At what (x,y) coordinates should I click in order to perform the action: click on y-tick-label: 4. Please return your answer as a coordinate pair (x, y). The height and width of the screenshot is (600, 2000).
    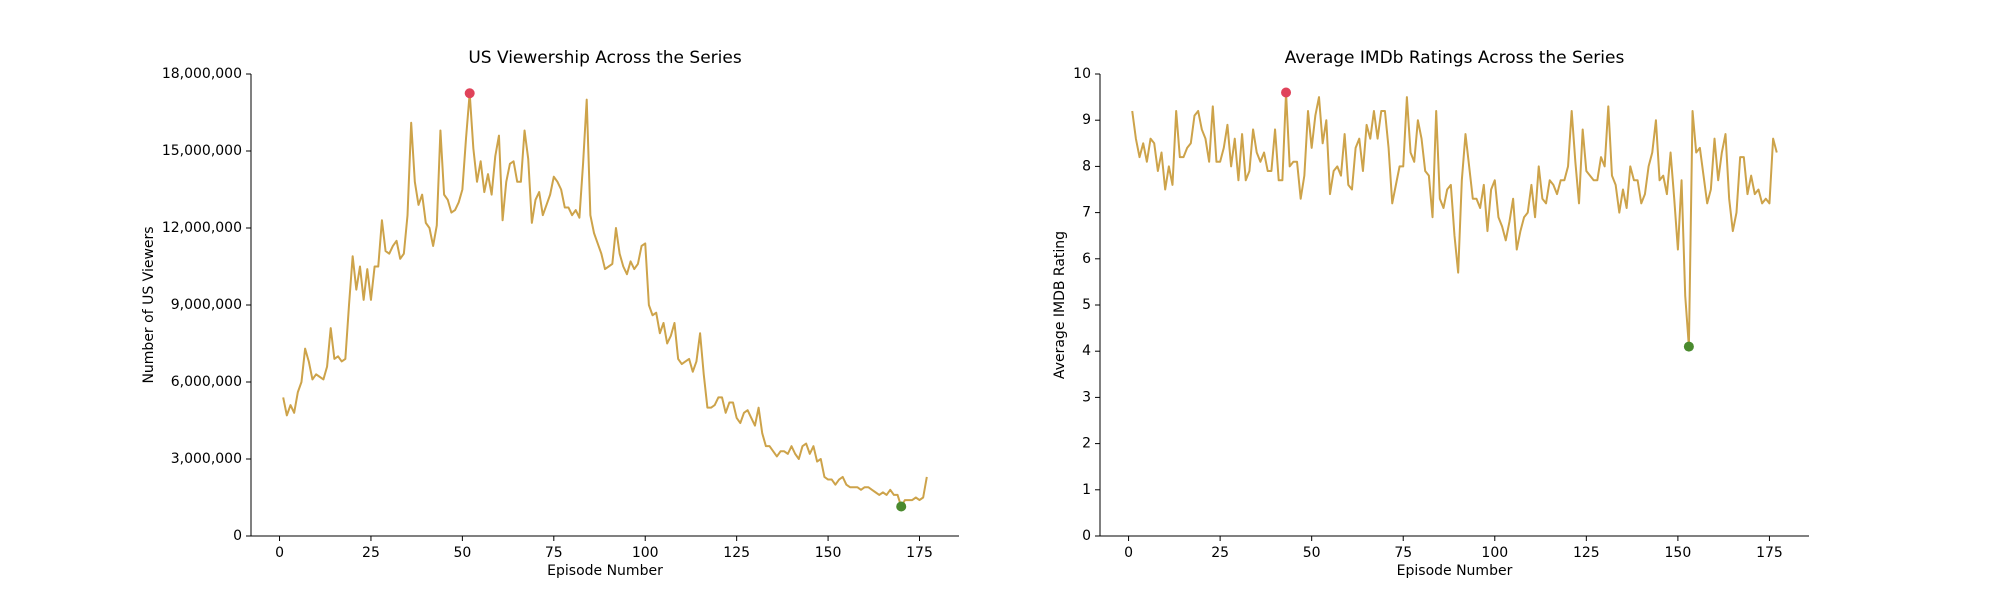
    Looking at the image, I should click on (1086, 351).